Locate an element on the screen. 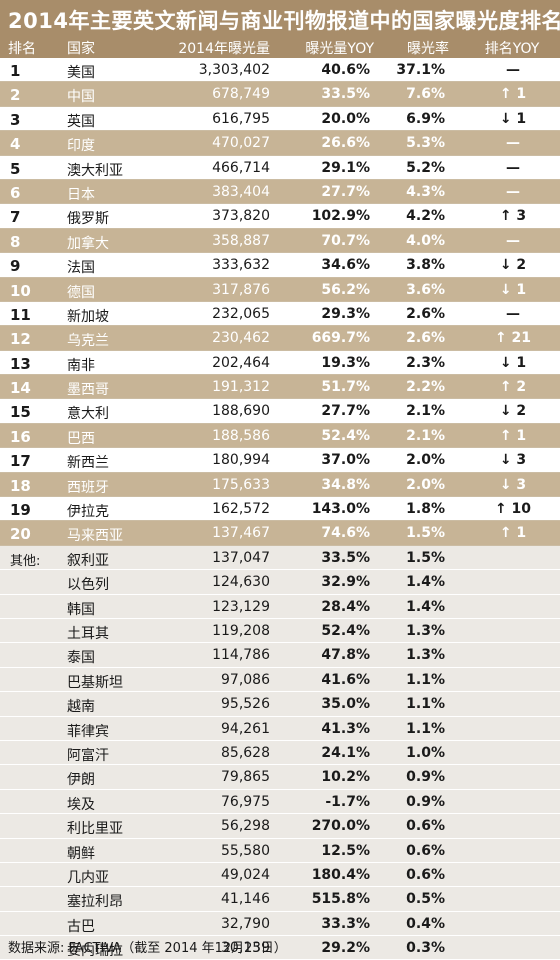 The height and width of the screenshot is (960, 560). yoy-cell: 19.3% is located at coordinates (345, 362).